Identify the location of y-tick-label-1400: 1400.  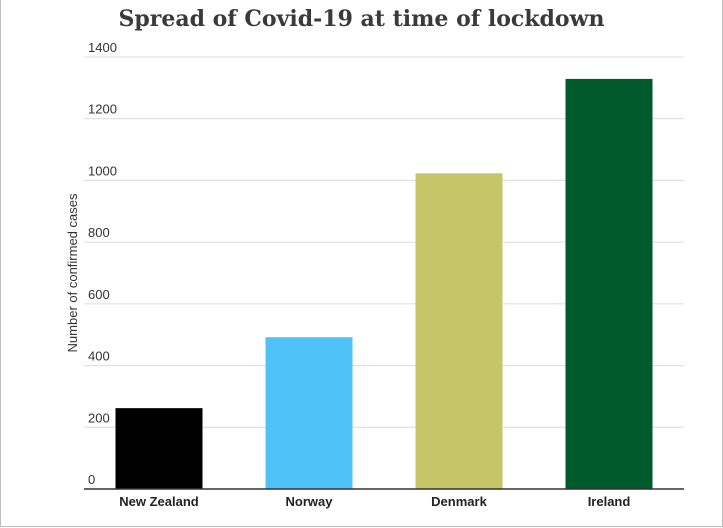
(102, 47).